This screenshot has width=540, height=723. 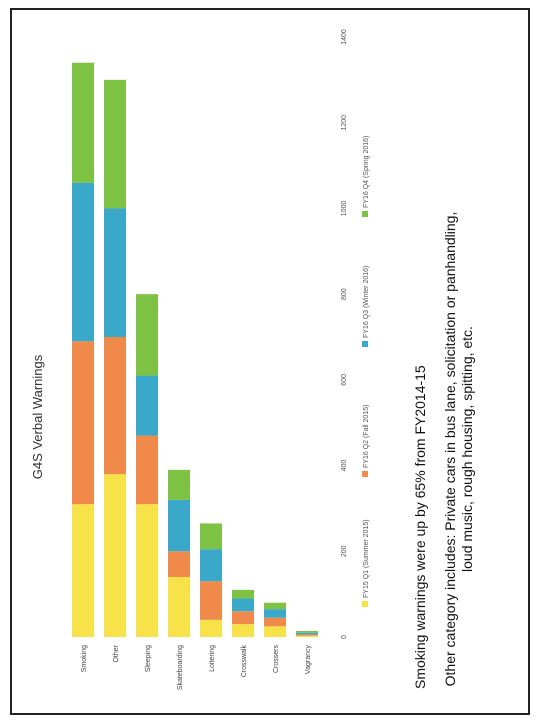 What do you see at coordinates (366, 436) in the screenshot?
I see `legend-label: FY16 Q2 (Fall 2015)` at bounding box center [366, 436].